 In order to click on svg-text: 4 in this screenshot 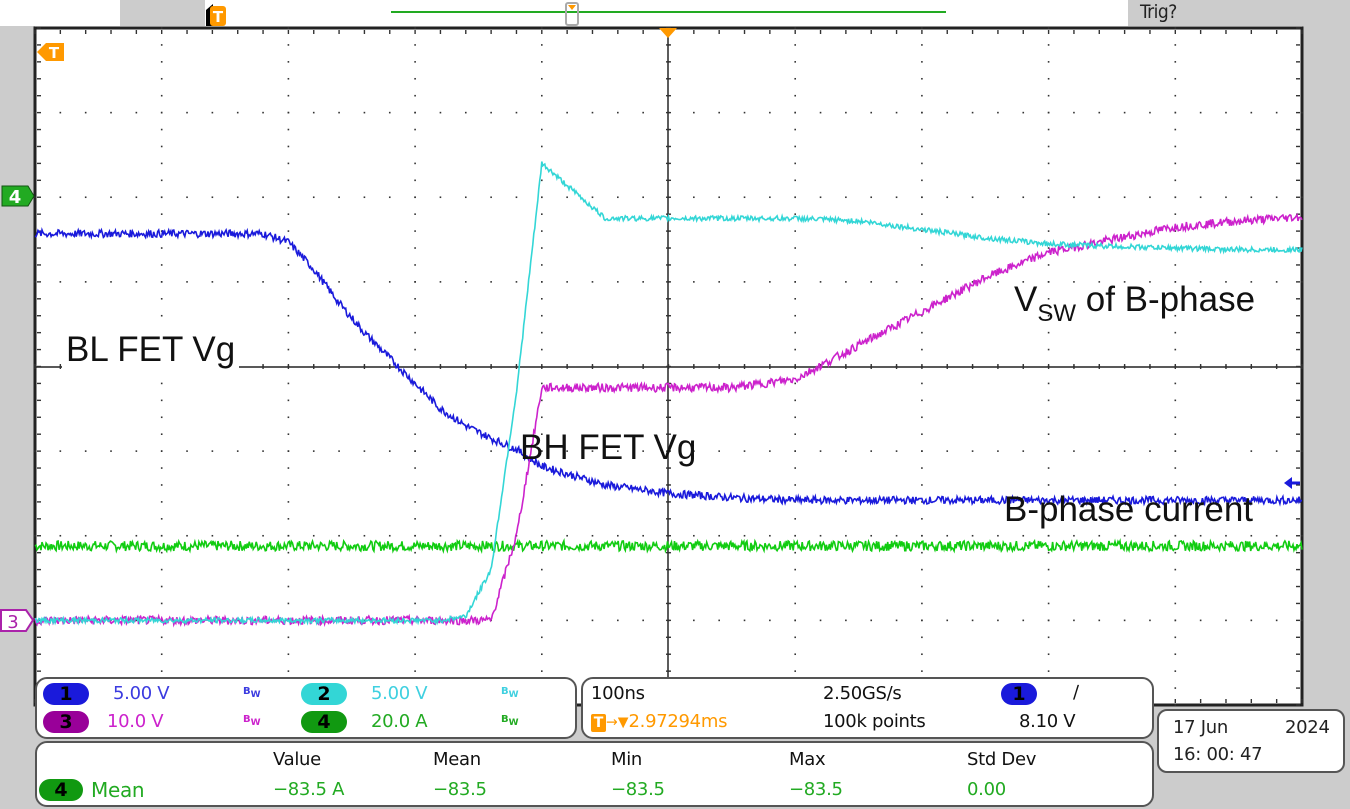, I will do `click(15, 197)`.